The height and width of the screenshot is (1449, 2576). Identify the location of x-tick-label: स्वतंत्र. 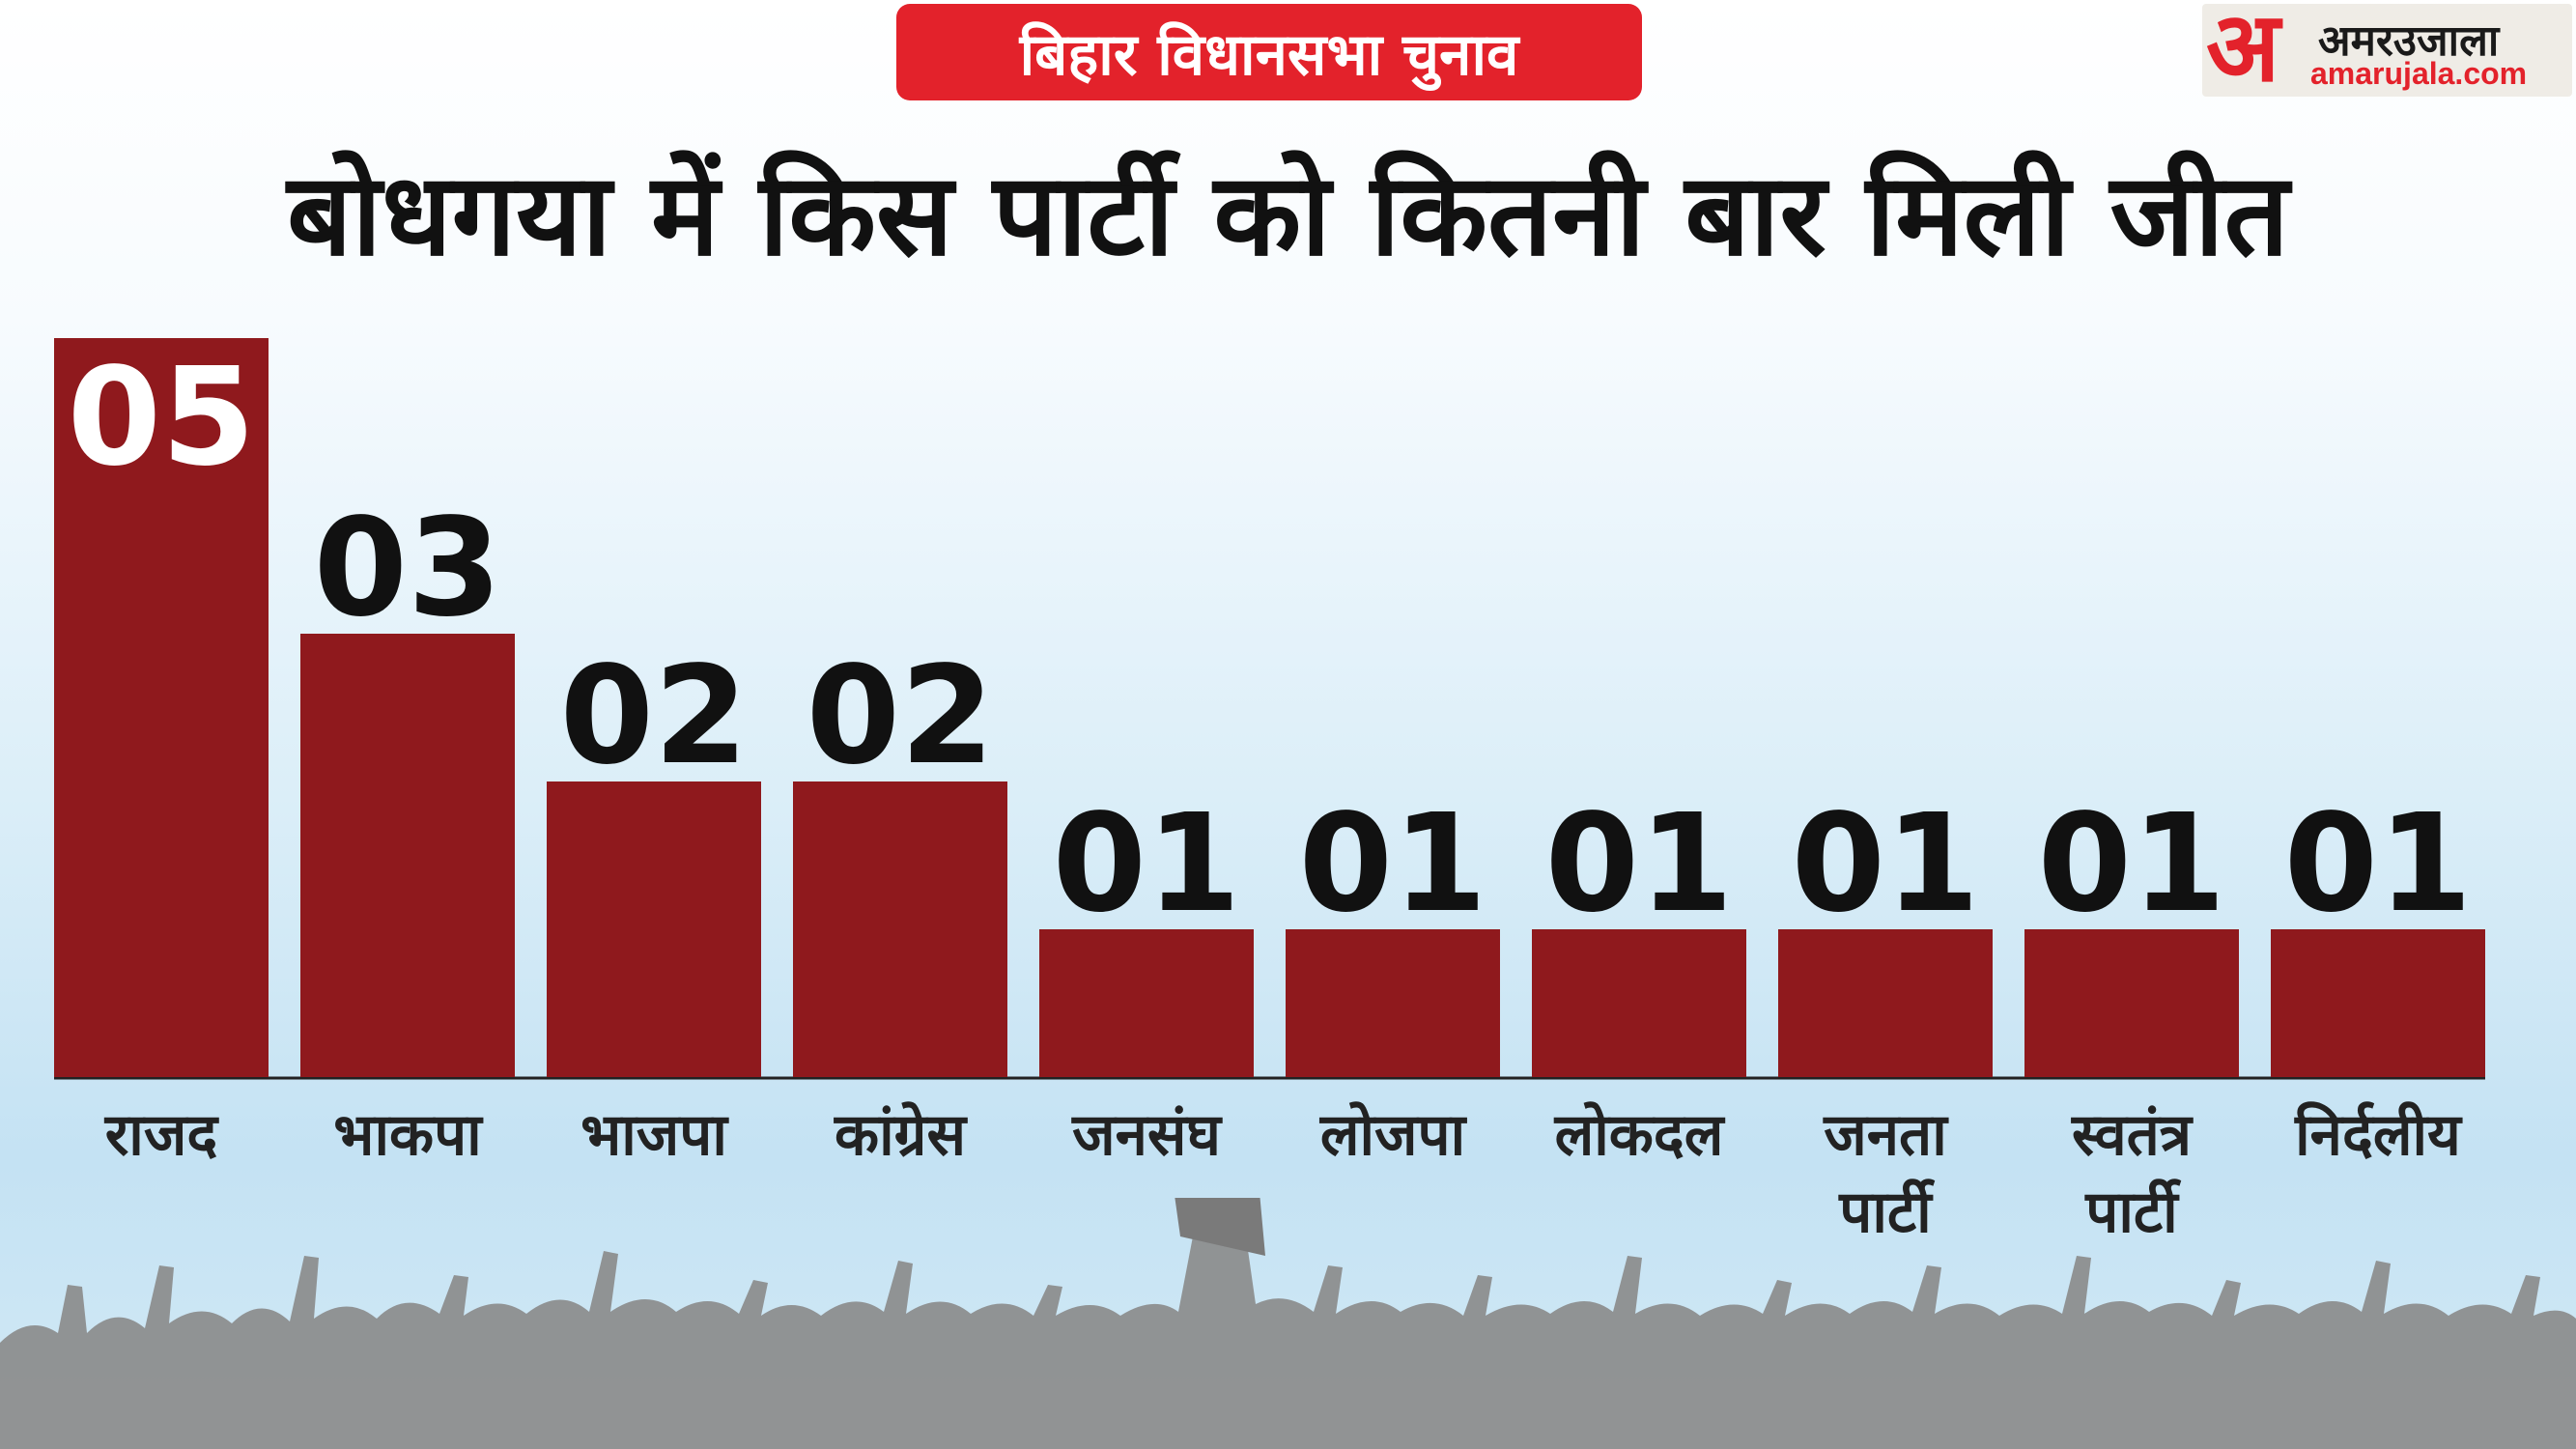
(2132, 1135).